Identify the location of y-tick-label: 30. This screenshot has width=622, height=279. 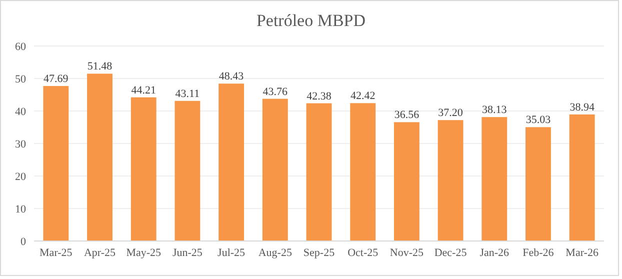
(20, 144).